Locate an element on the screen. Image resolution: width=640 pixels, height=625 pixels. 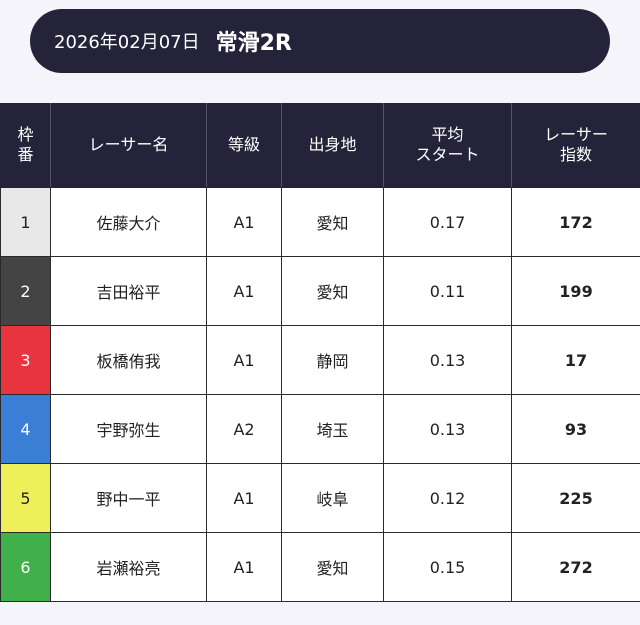
racer-index-cell: 17 is located at coordinates (575, 360).